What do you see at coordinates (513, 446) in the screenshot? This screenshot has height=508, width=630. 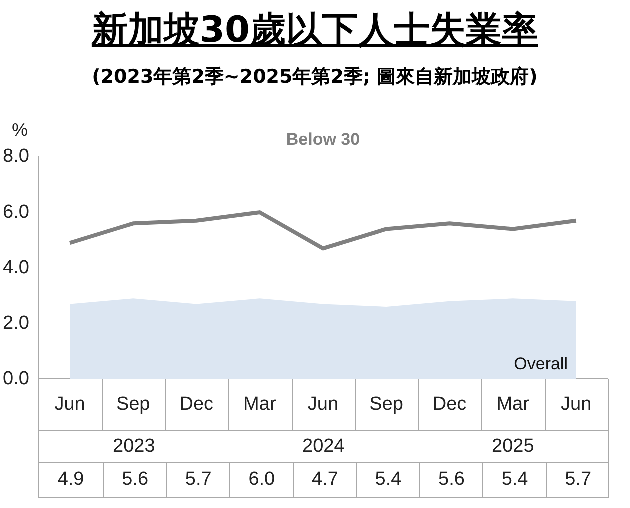 I see `text: 2025` at bounding box center [513, 446].